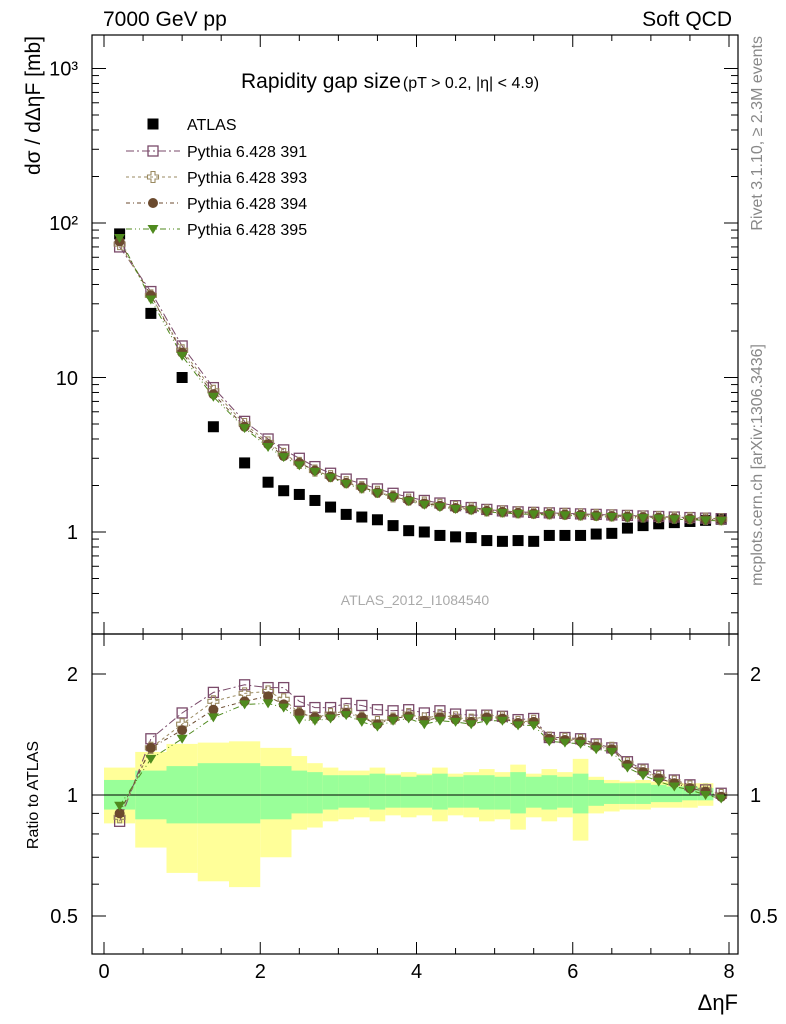 The height and width of the screenshot is (1024, 786). Describe the element at coordinates (103, 972) in the screenshot. I see `x-tick-label: 0` at that location.